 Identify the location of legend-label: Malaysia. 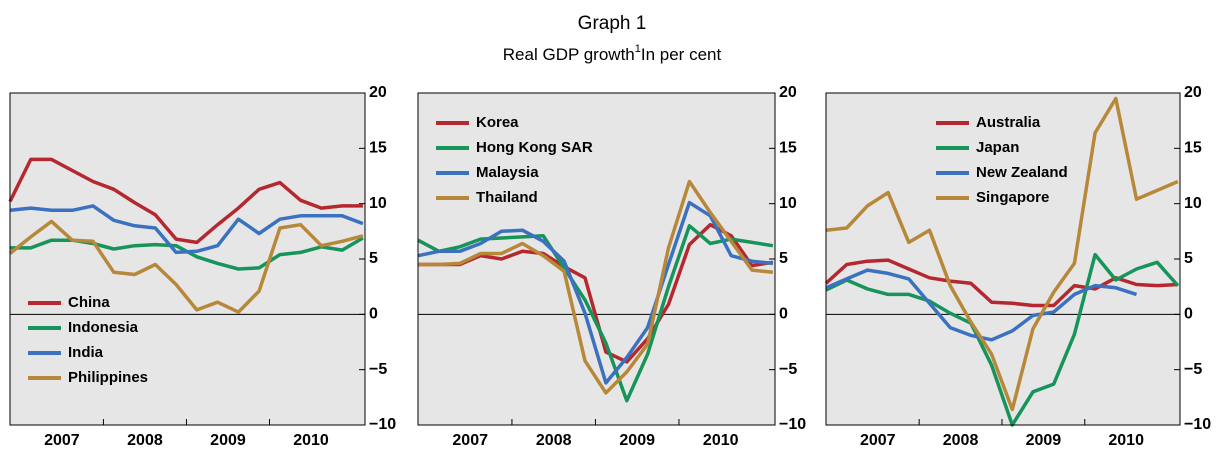
(507, 172).